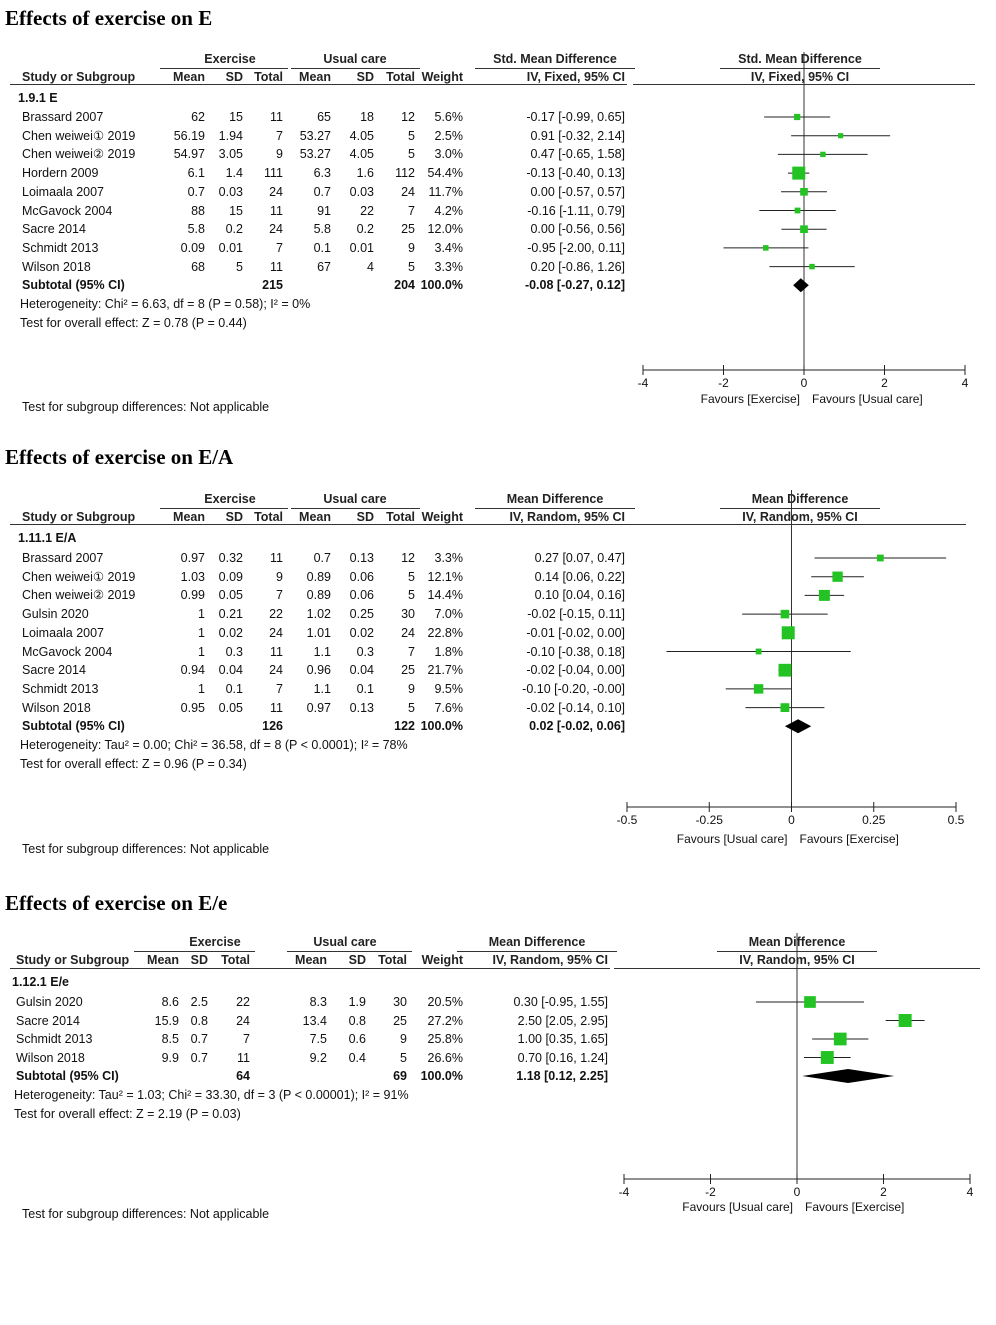  What do you see at coordinates (445, 595) in the screenshot?
I see `cell-weight: 14.4%` at bounding box center [445, 595].